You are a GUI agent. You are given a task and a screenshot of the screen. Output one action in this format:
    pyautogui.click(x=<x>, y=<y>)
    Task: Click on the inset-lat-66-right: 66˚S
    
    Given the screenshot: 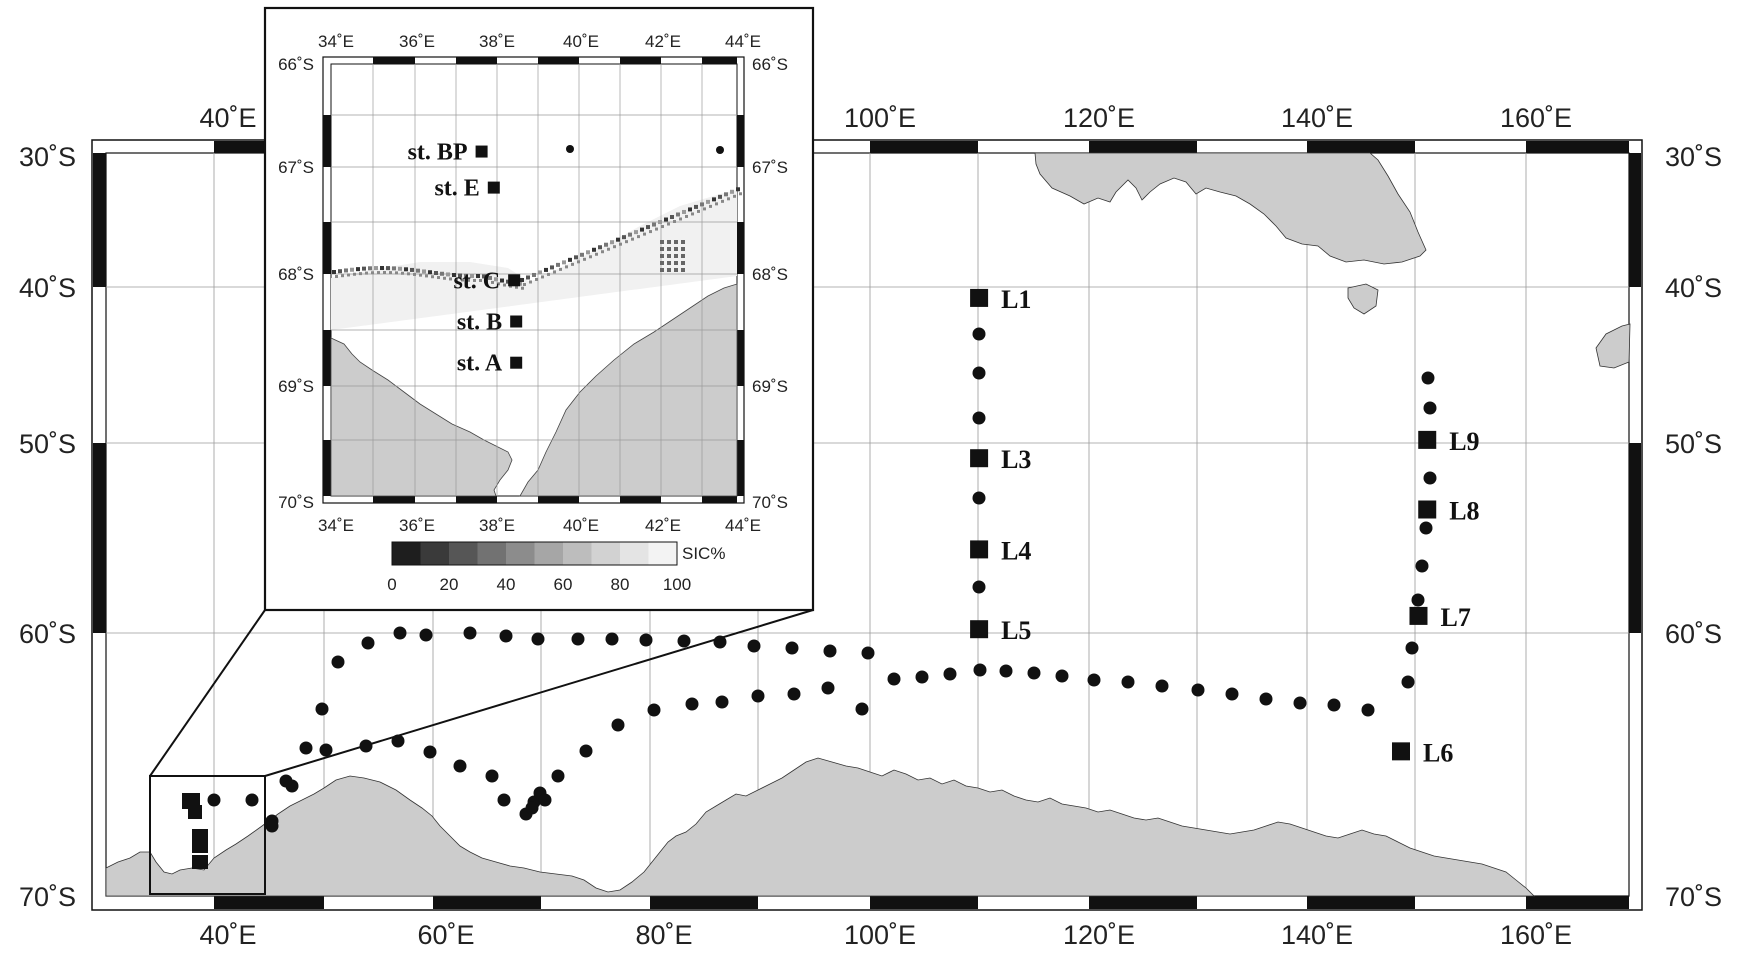 What is the action you would take?
    pyautogui.click(x=770, y=64)
    